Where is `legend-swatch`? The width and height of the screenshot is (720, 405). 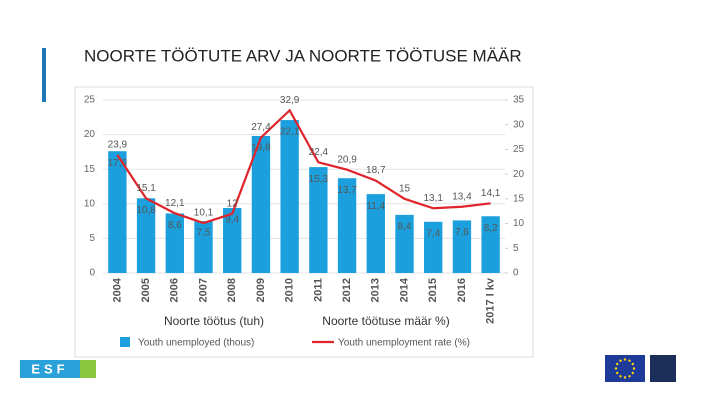 legend-swatch is located at coordinates (125, 342).